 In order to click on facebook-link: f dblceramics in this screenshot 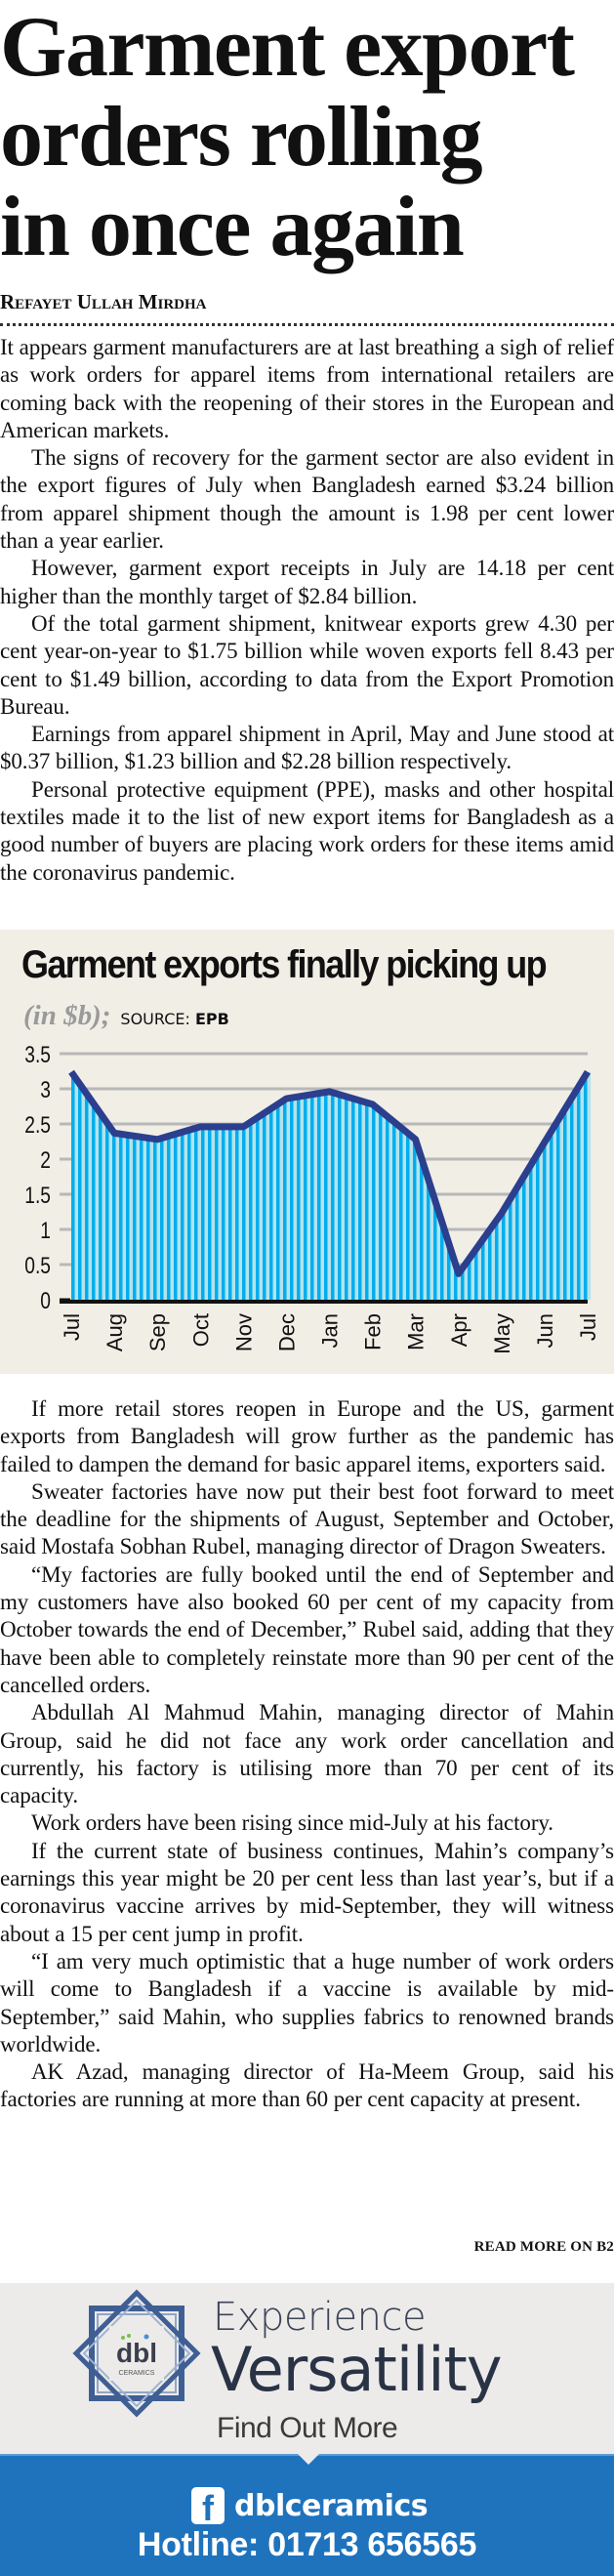, I will do `click(310, 2505)`.